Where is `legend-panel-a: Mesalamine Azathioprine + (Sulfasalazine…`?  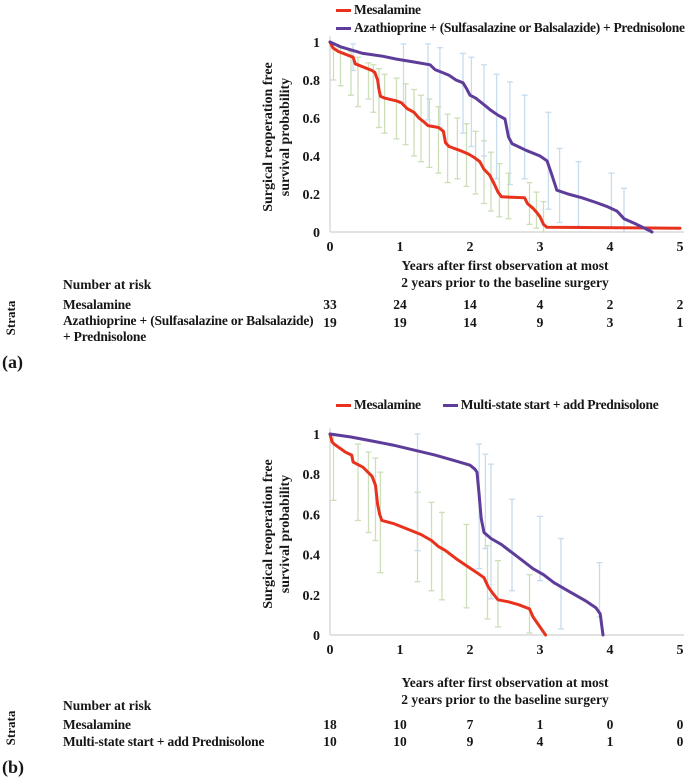
legend-panel-a: Mesalamine Azathioprine + (Sulfasalazine… is located at coordinates (510, 19).